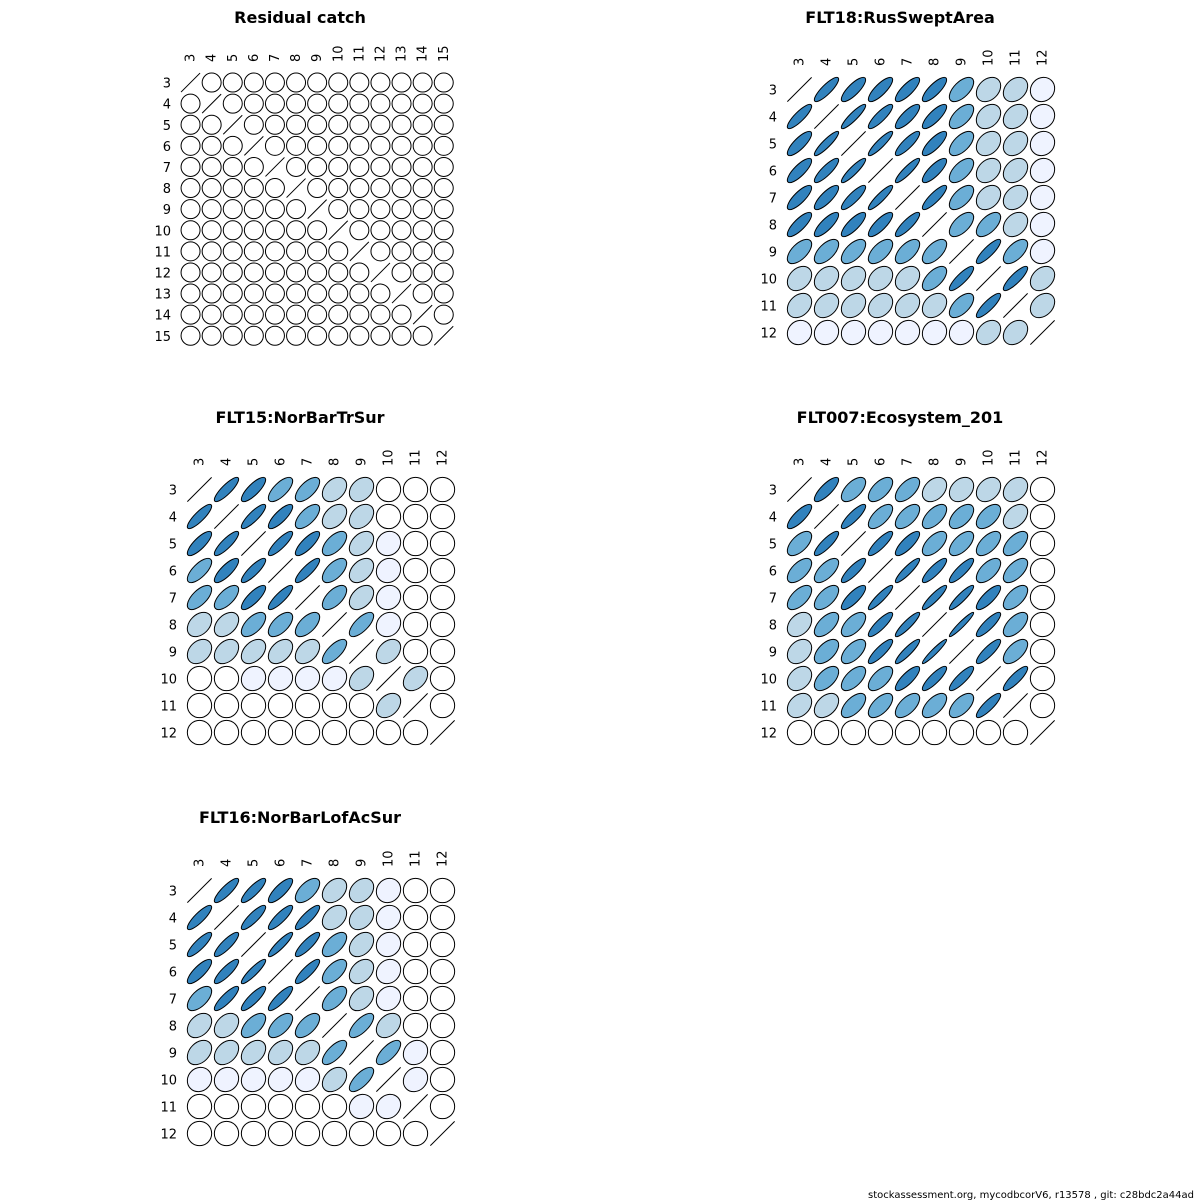 Image resolution: width=1200 pixels, height=1200 pixels. I want to click on row-label: 6, so click(173, 973).